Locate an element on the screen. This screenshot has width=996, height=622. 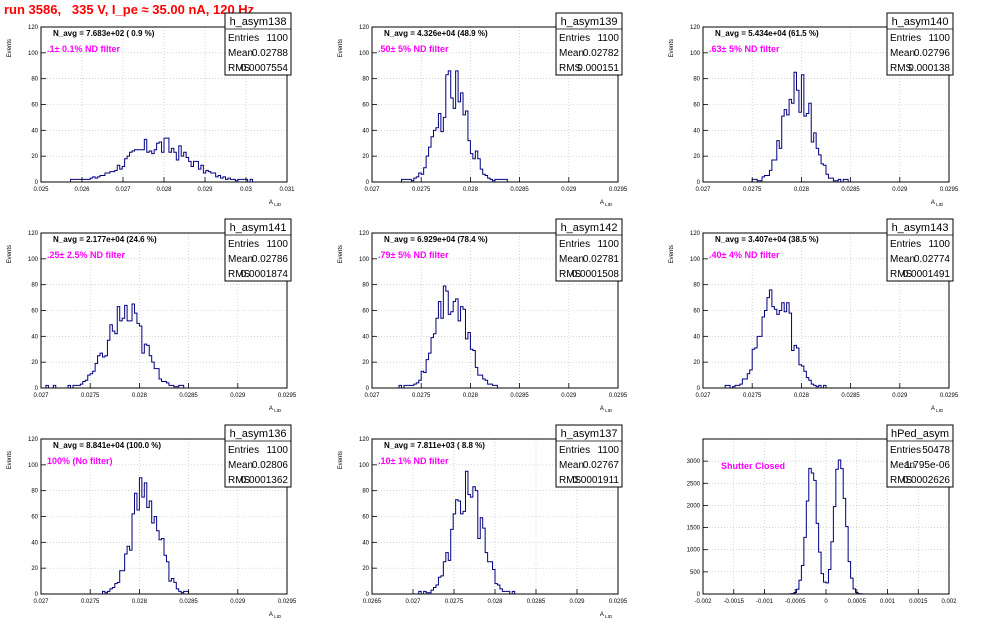
filter-label: Shutter Closed is located at coordinates (753, 466).